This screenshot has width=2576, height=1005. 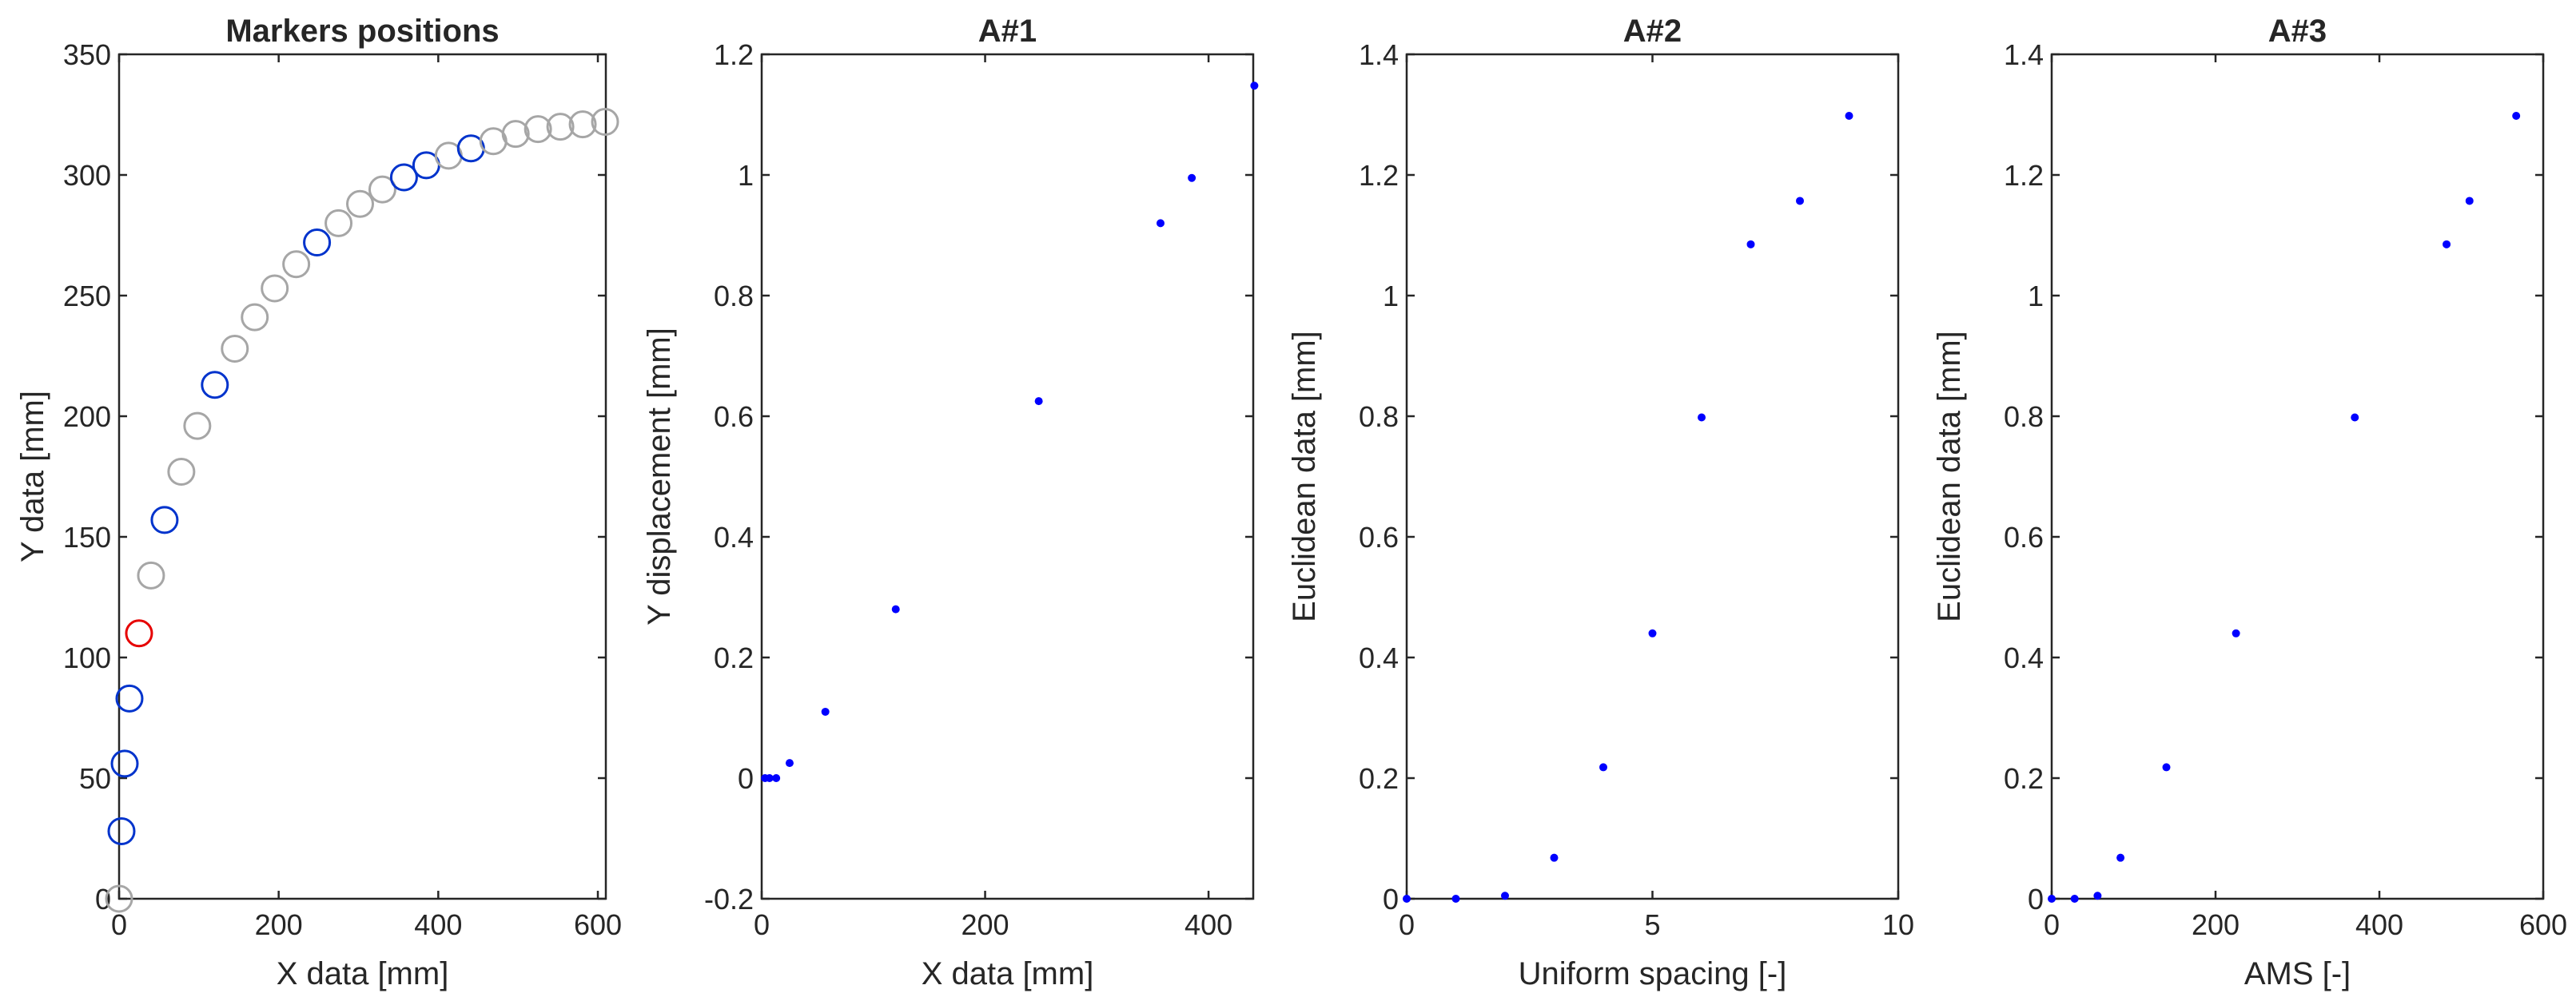 I want to click on y-tick-label: -0.2, so click(x=729, y=899).